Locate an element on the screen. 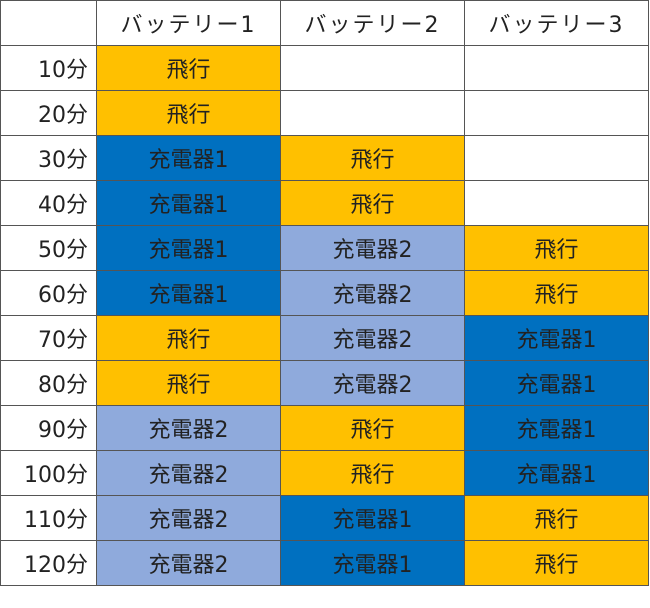 This screenshot has height=608, width=650. table-row: 70分 飛行 充電器2 充電器1 is located at coordinates (324, 338).